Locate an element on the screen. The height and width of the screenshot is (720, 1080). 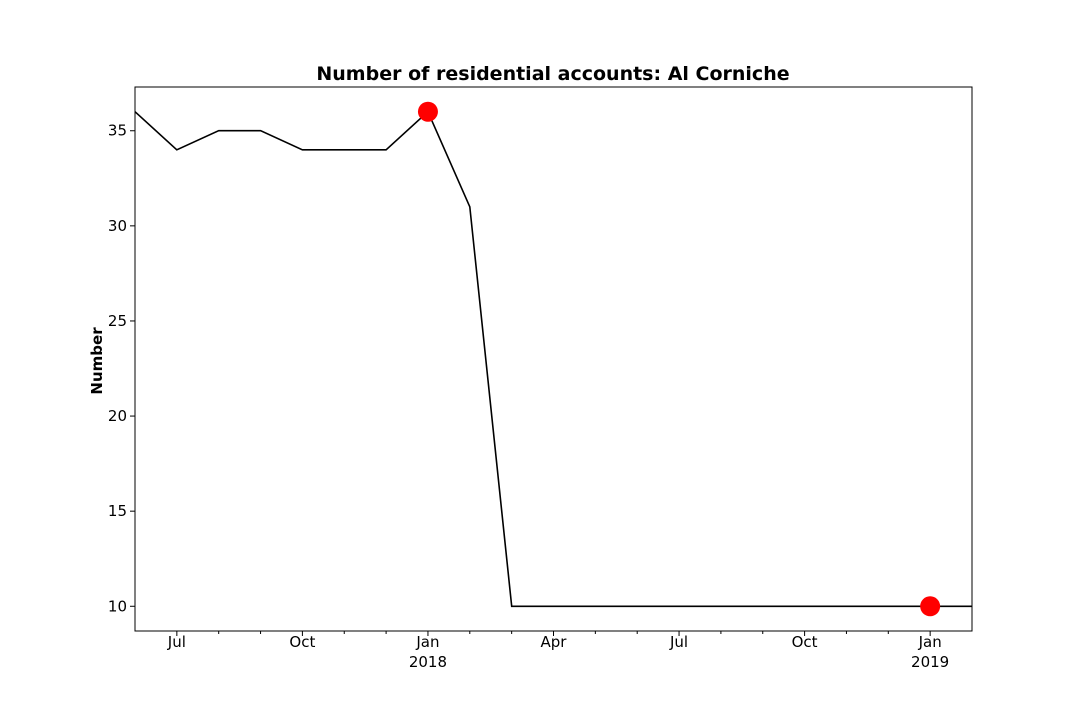
y-tick-label: 25 is located at coordinates (117, 321).